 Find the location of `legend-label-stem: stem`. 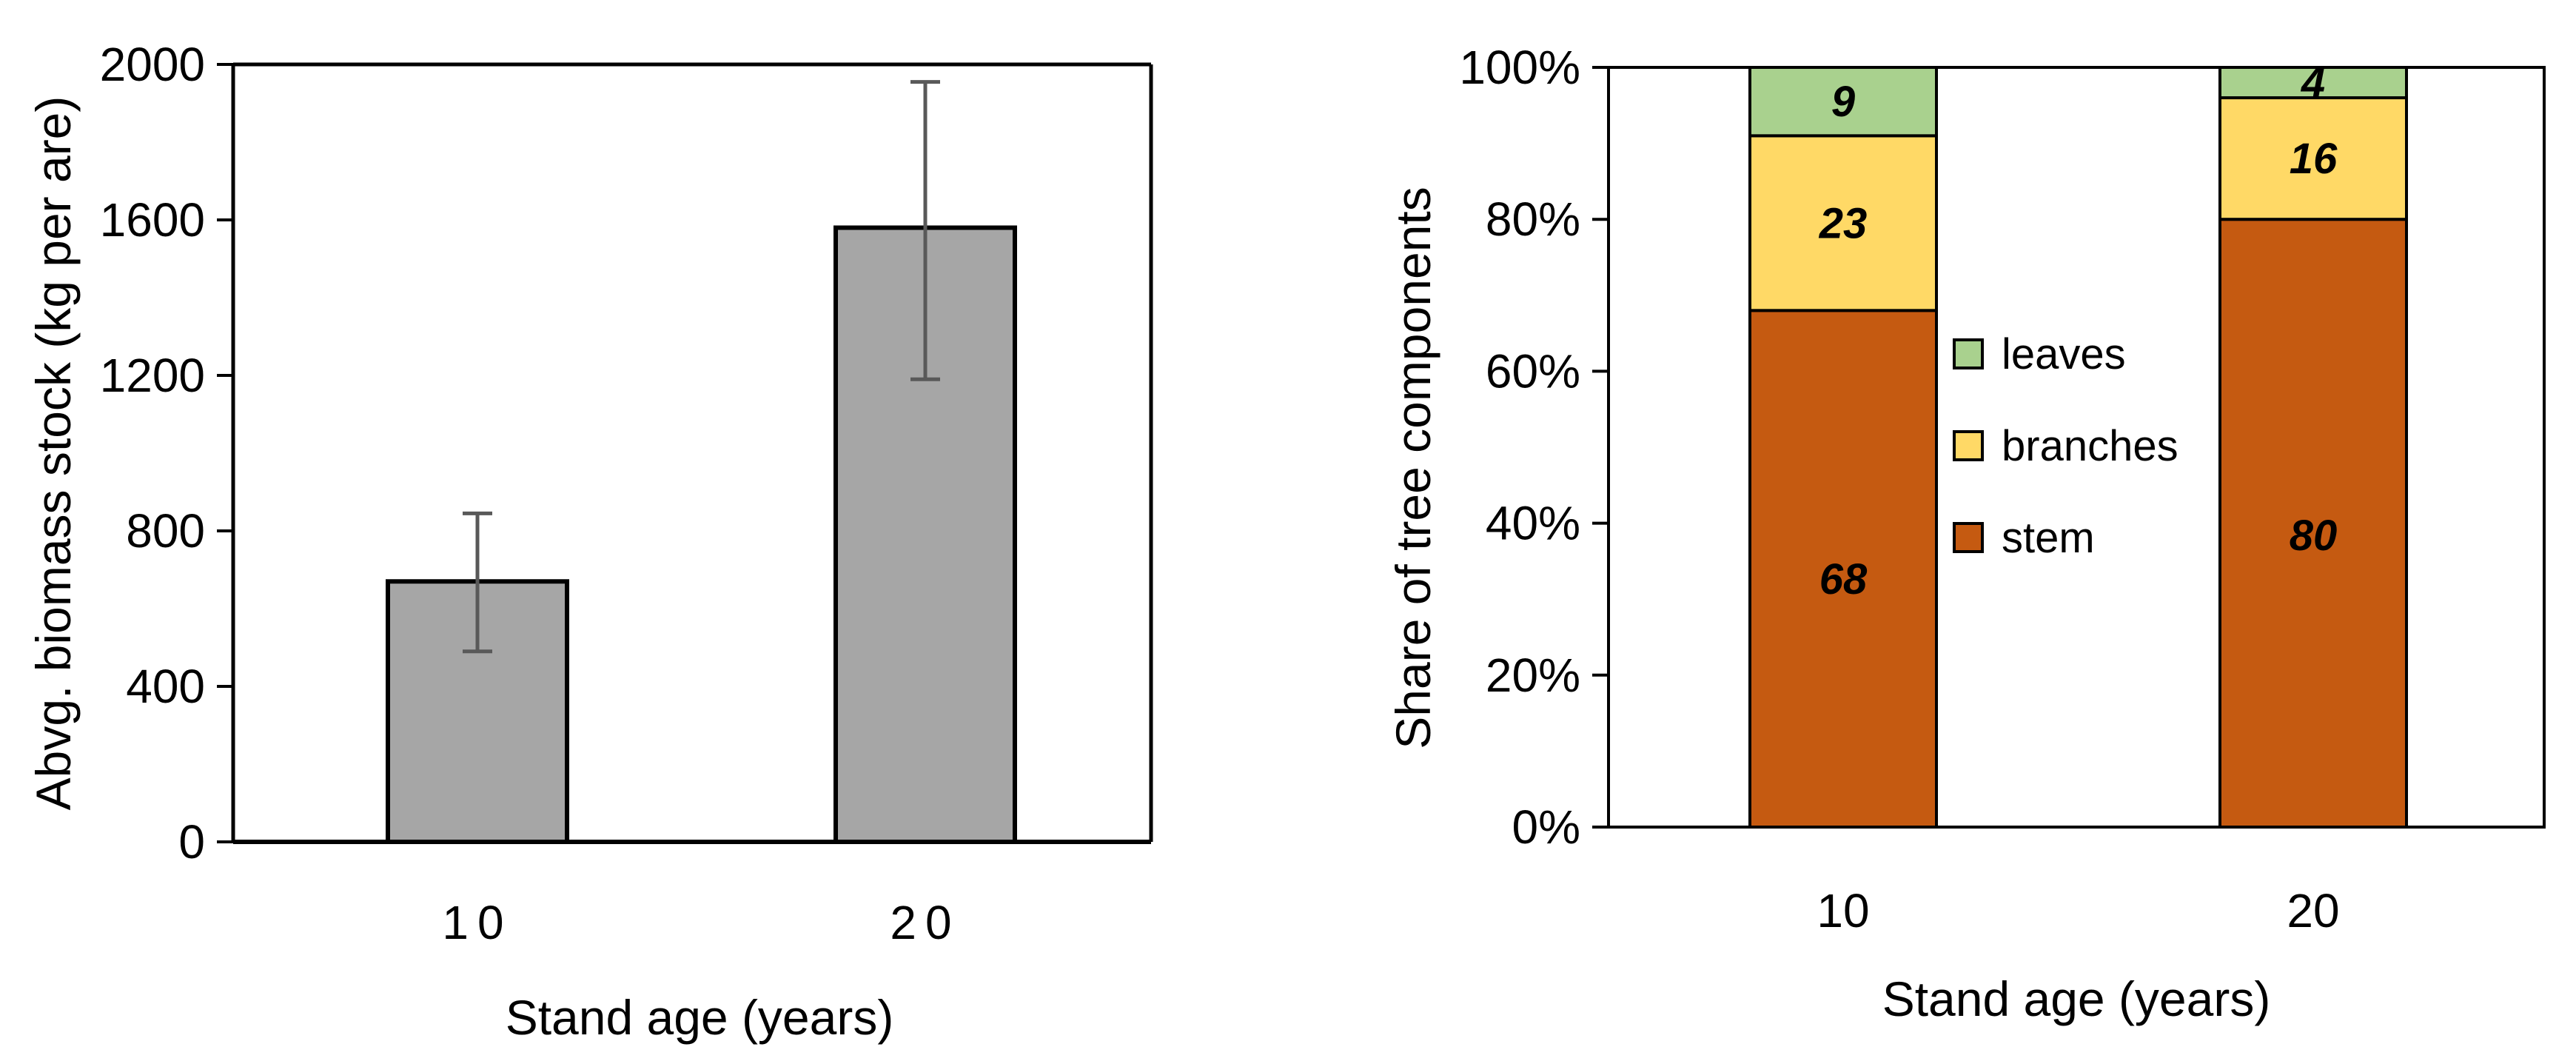

legend-label-stem: stem is located at coordinates (2048, 538).